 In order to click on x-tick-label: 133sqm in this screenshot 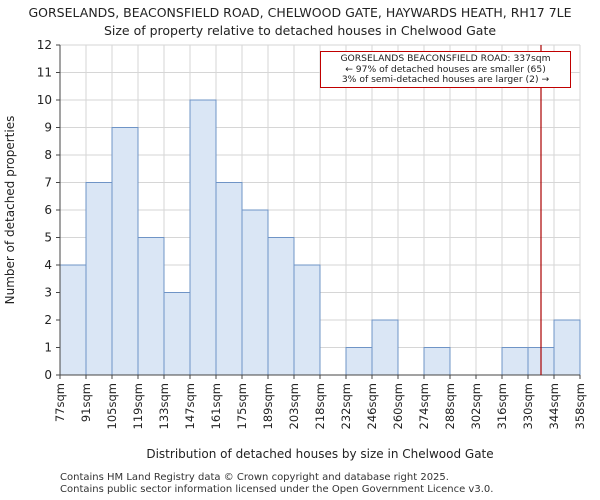, I will do `click(164, 406)`.